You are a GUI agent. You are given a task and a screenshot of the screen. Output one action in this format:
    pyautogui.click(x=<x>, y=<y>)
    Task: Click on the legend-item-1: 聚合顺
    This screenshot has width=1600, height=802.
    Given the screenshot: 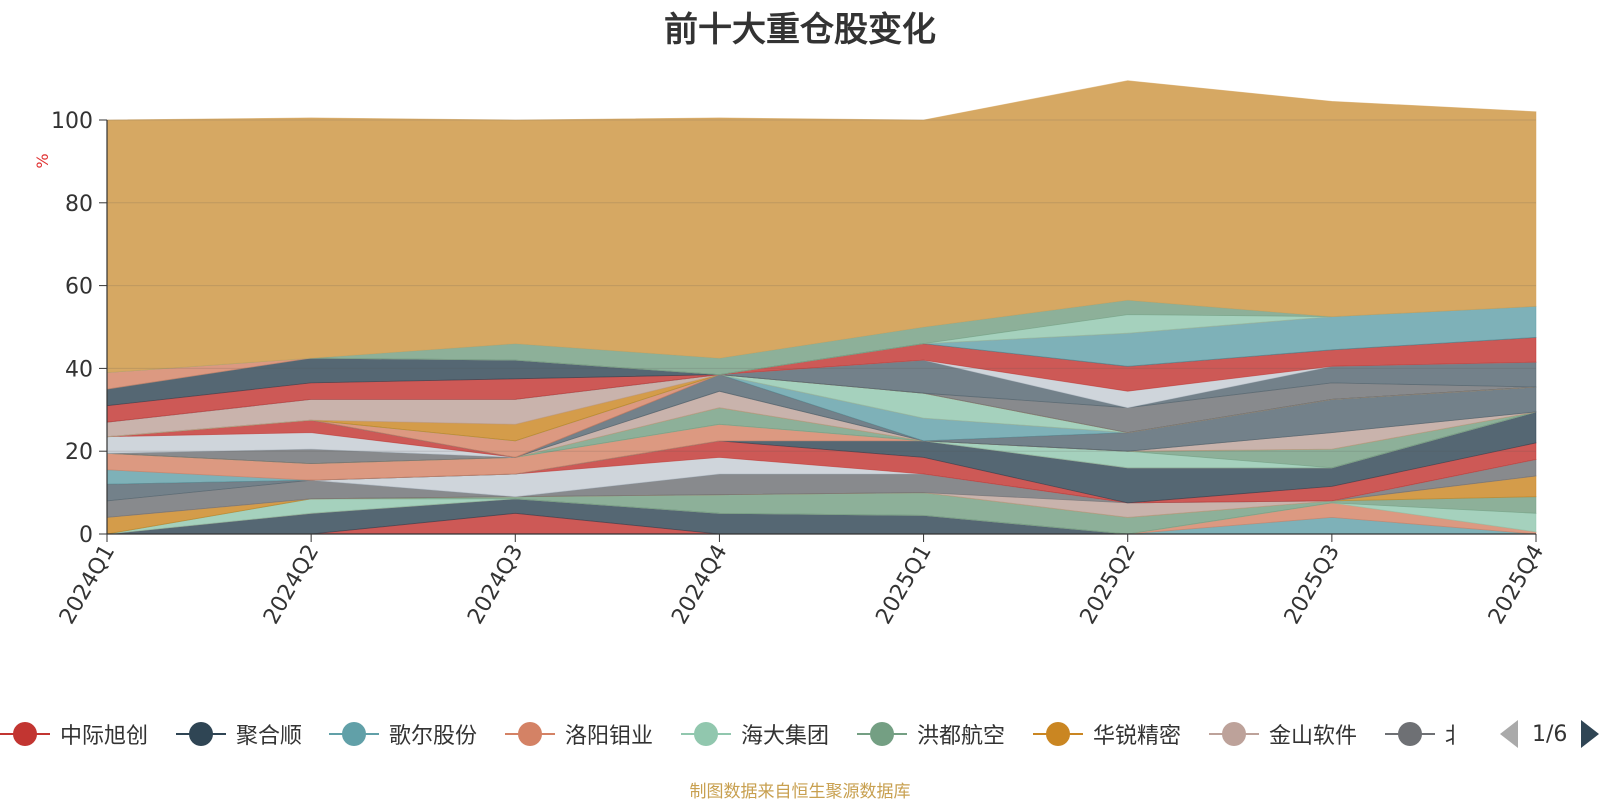 What is the action you would take?
    pyautogui.click(x=239, y=734)
    